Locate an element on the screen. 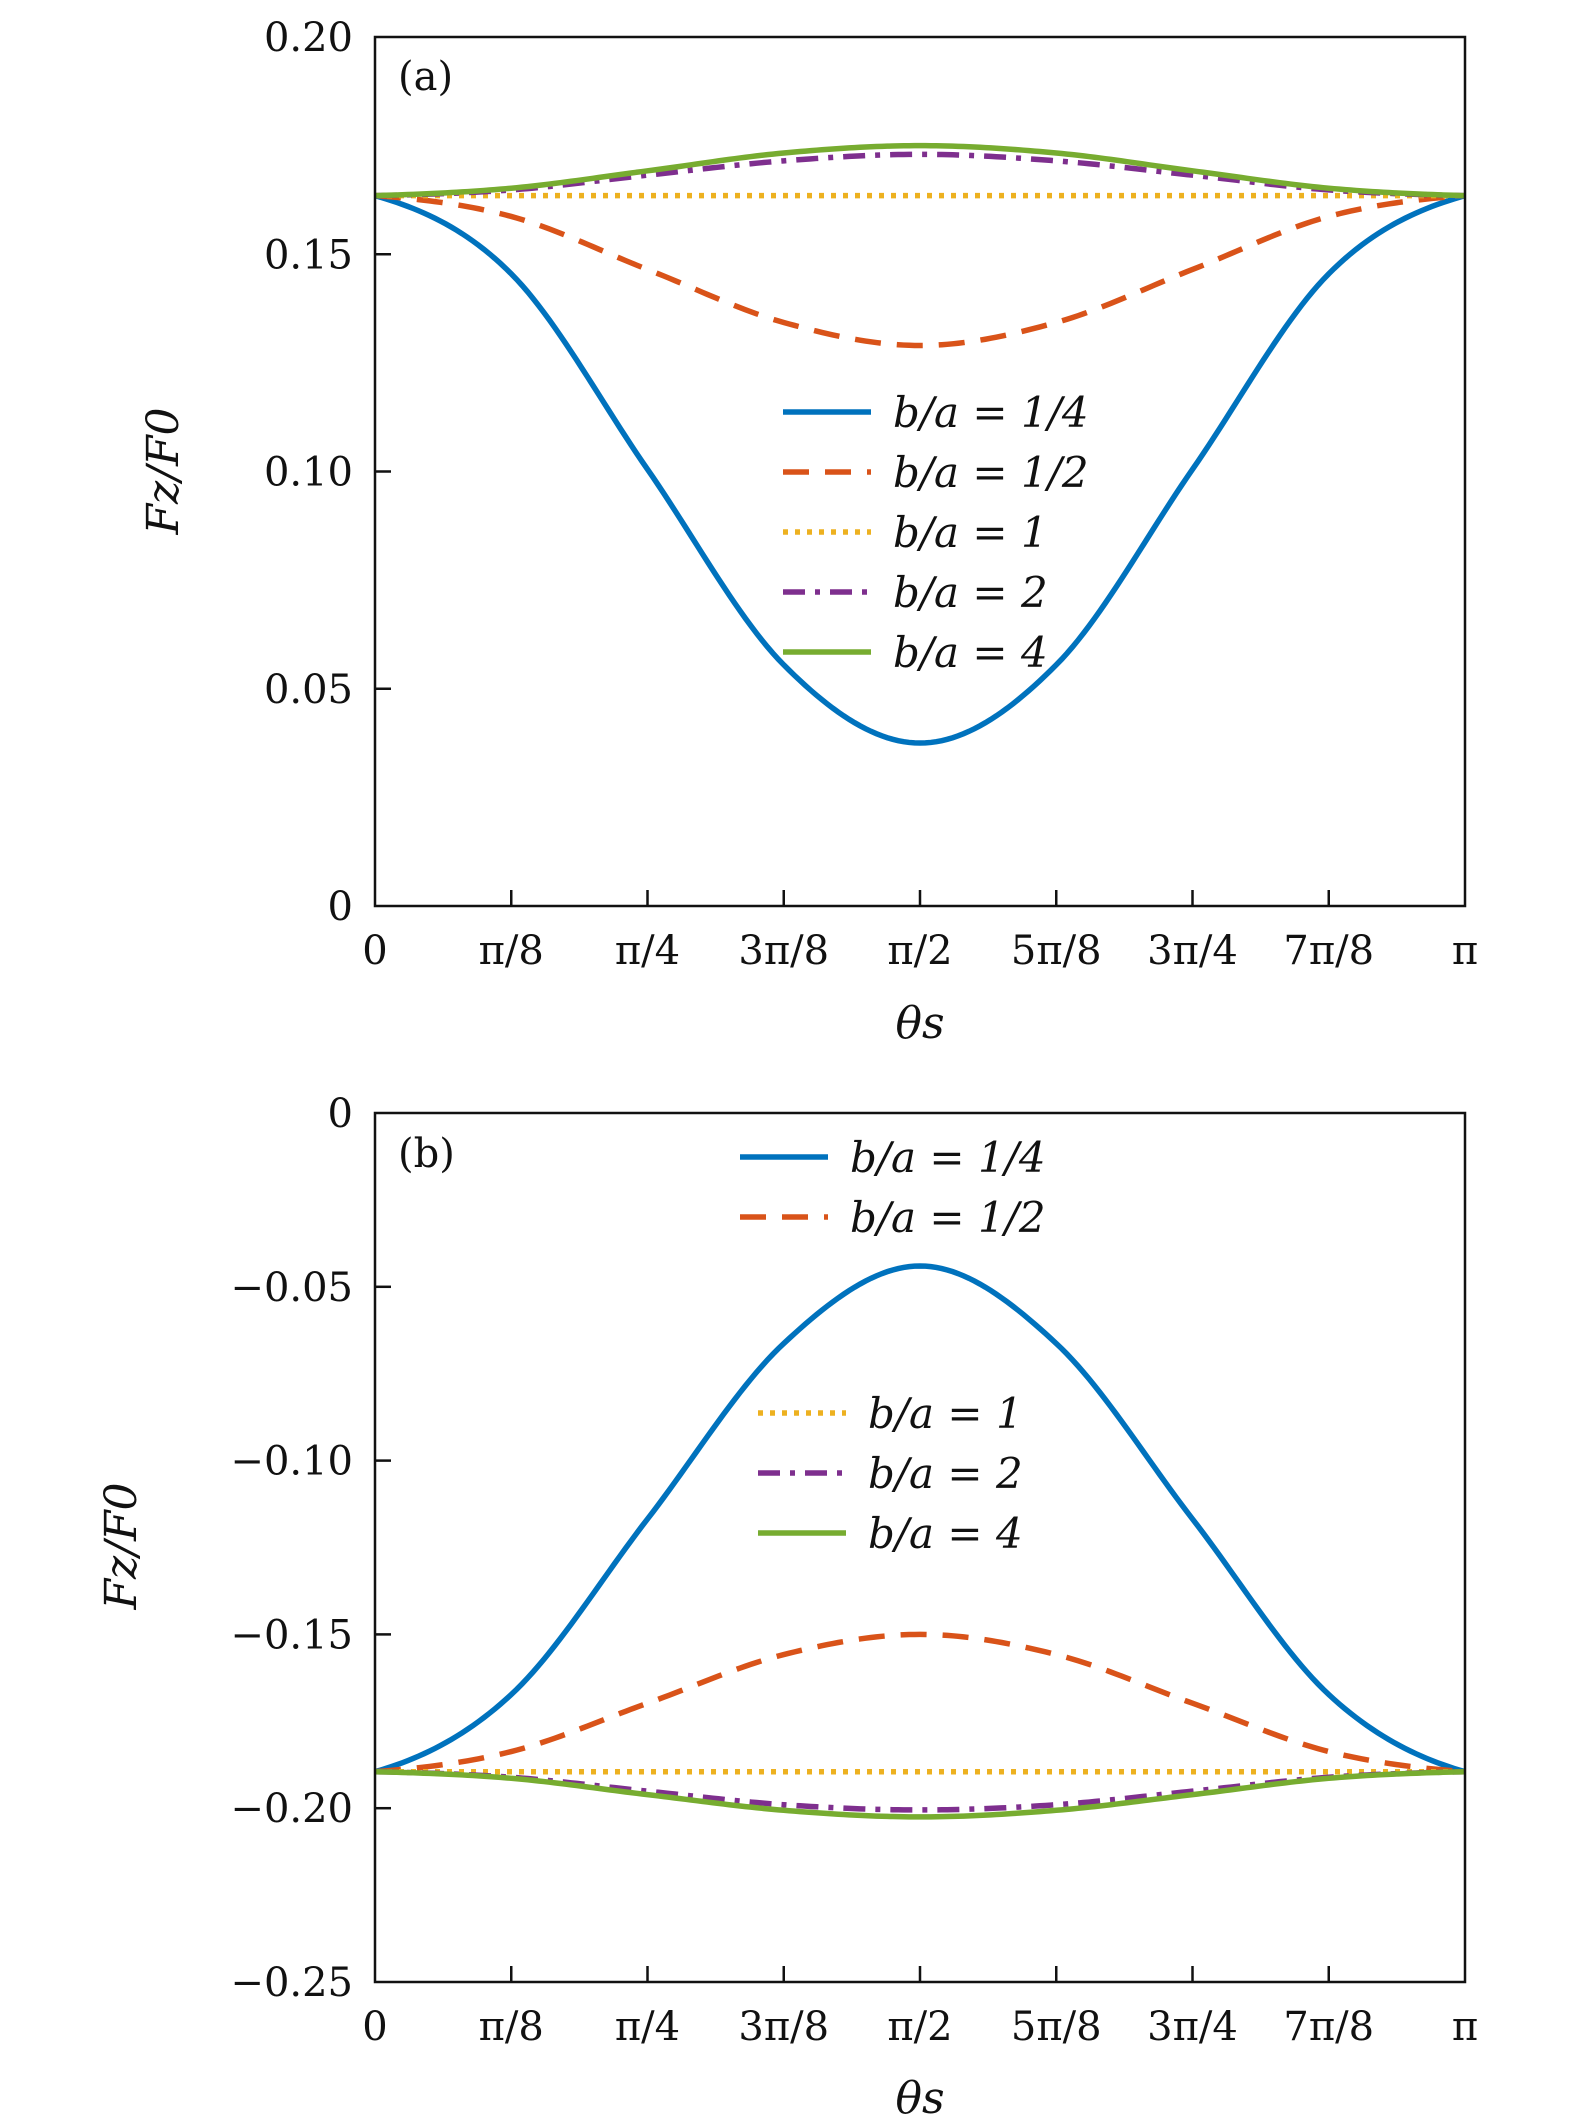 The height and width of the screenshot is (2126, 1575). panel-label: (b) is located at coordinates (426, 1154).